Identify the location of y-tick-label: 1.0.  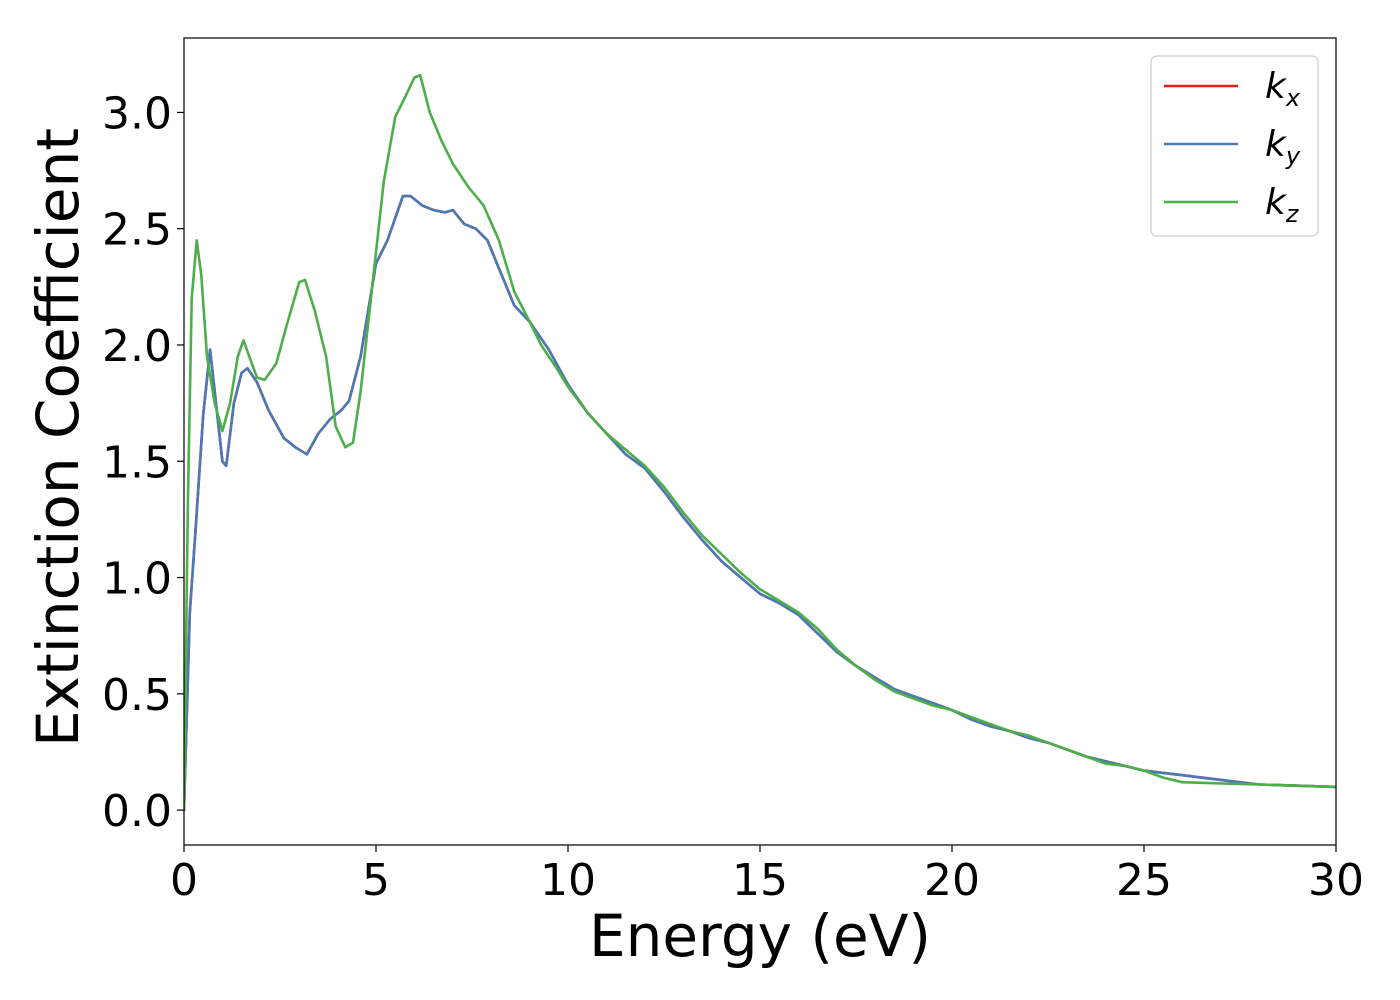
(137, 579).